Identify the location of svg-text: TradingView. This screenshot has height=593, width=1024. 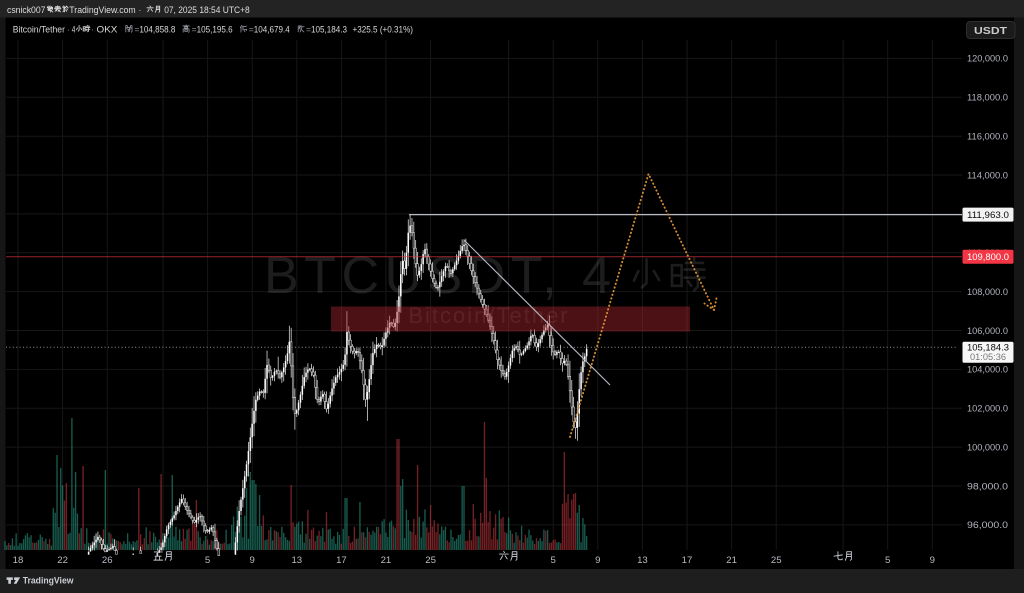
(48, 581).